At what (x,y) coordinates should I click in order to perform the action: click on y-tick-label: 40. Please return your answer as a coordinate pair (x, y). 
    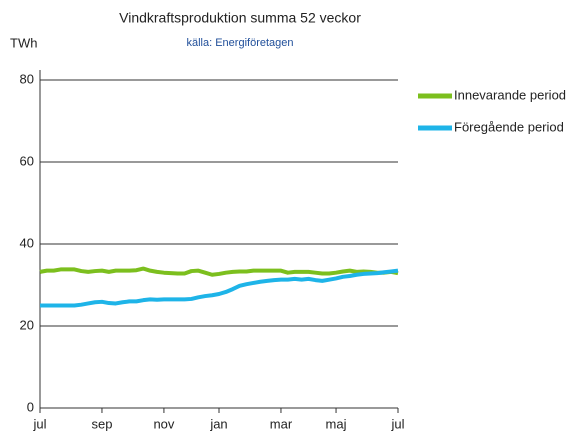
    Looking at the image, I should click on (27, 242).